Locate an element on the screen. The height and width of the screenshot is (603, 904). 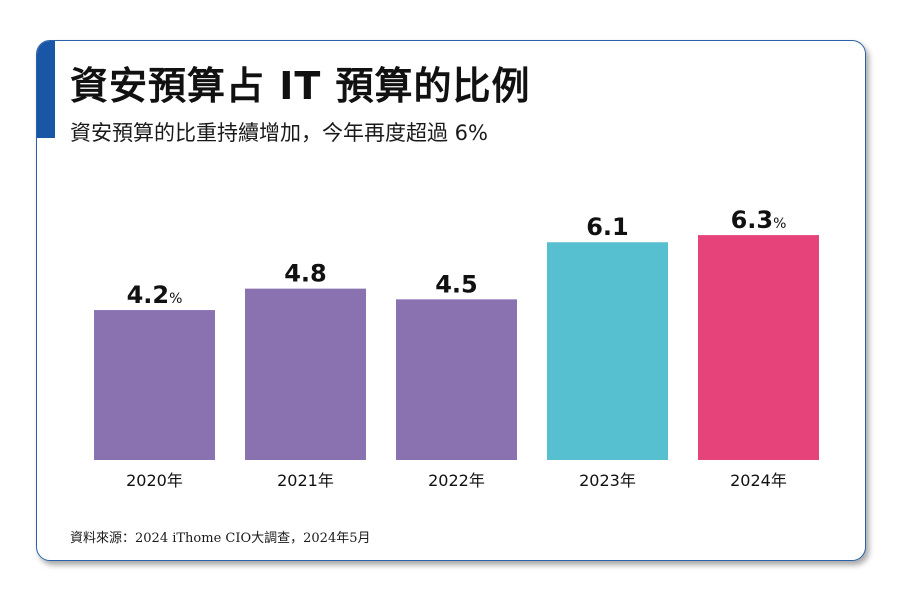
value-label: 4.2% is located at coordinates (155, 295).